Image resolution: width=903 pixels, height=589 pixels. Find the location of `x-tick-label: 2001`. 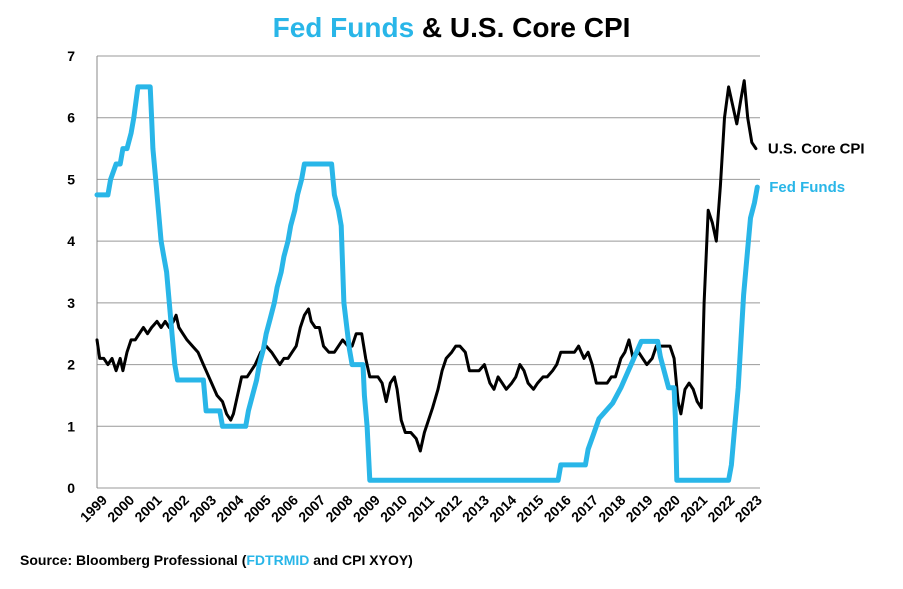

x-tick-label: 2001 is located at coordinates (147, 508).